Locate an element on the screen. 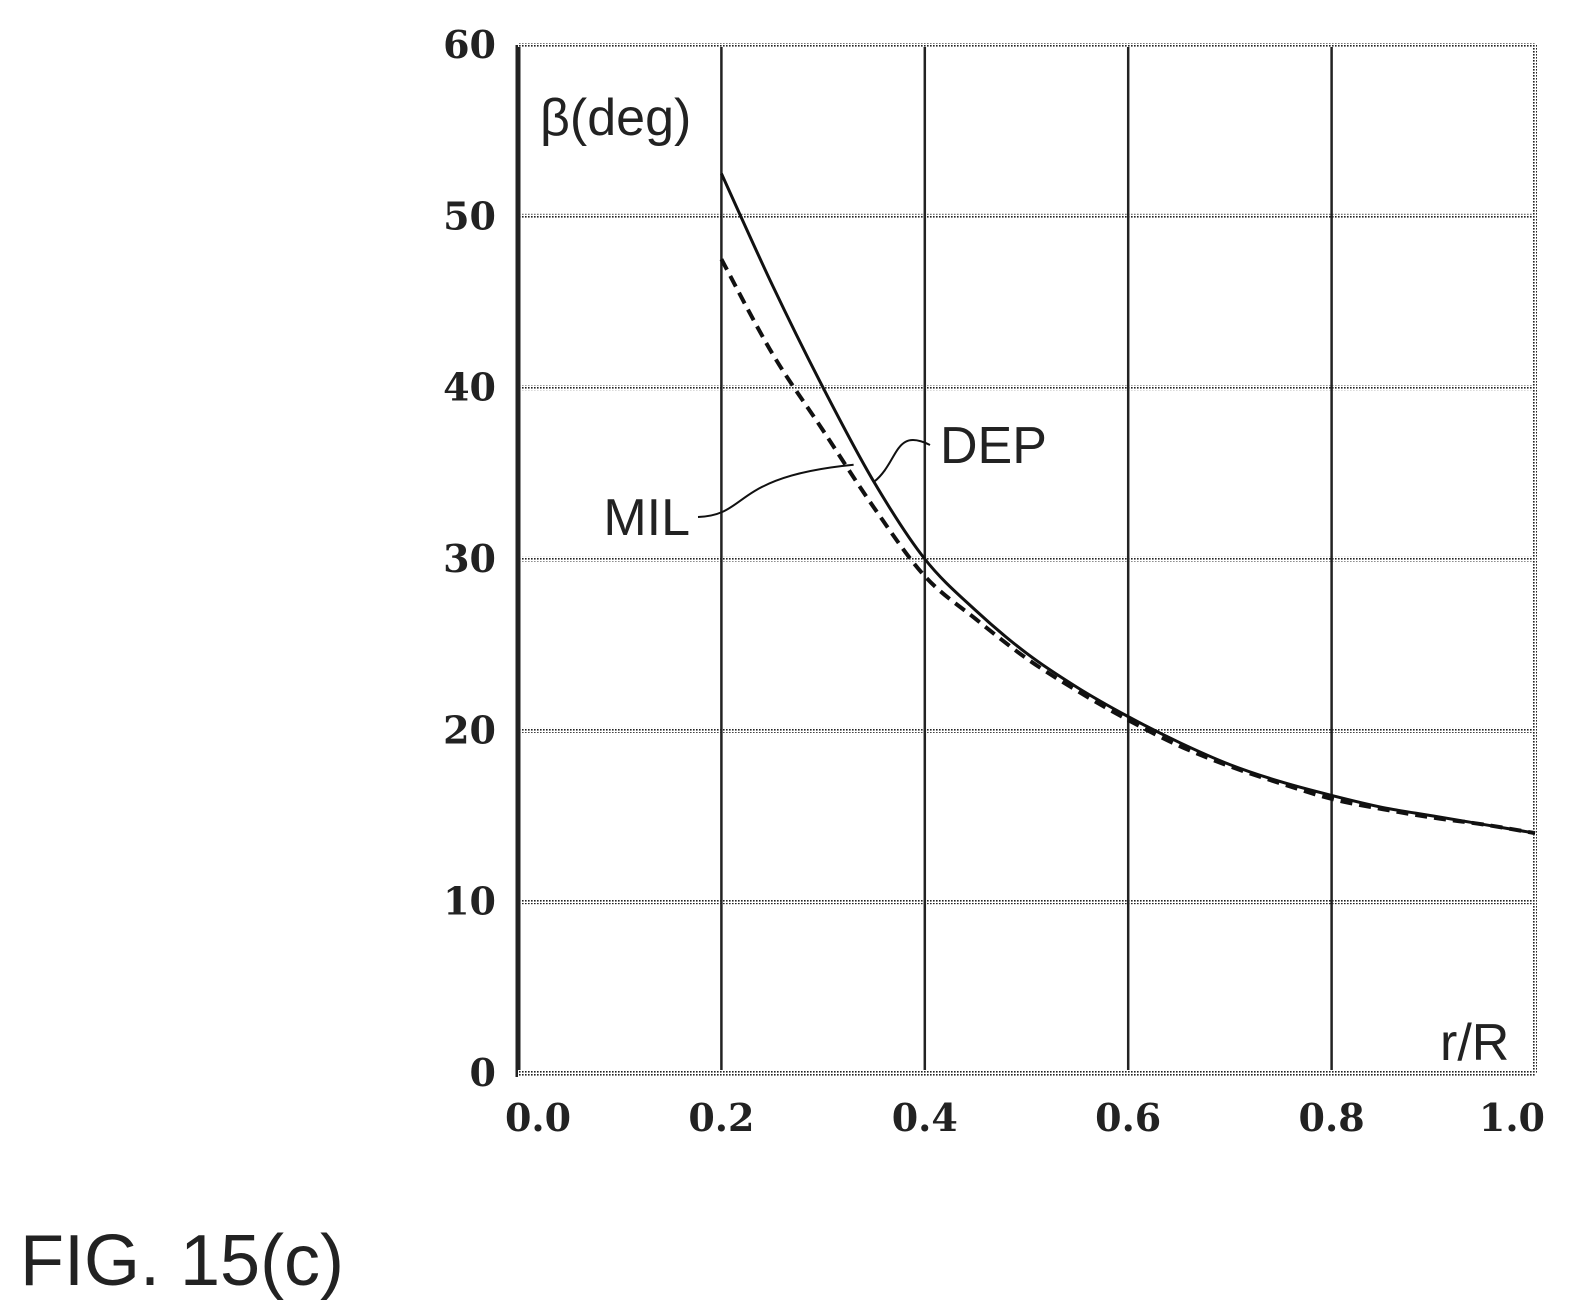  annotation-leader-dep is located at coordinates (902, 460).